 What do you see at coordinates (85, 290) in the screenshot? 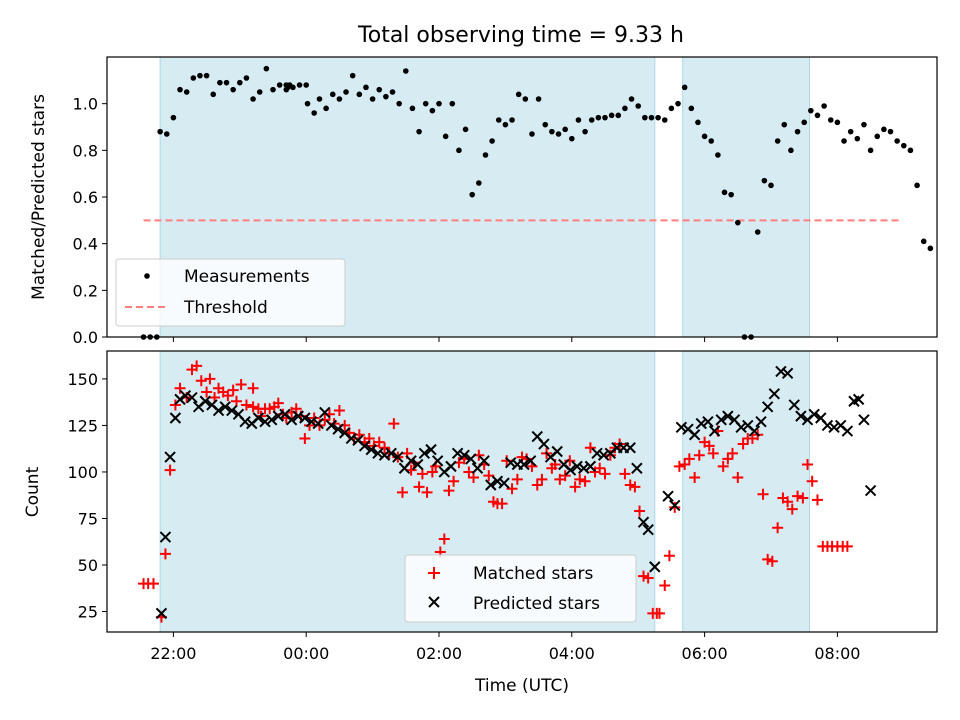
I see `top-y-tick-label: 0.2` at bounding box center [85, 290].